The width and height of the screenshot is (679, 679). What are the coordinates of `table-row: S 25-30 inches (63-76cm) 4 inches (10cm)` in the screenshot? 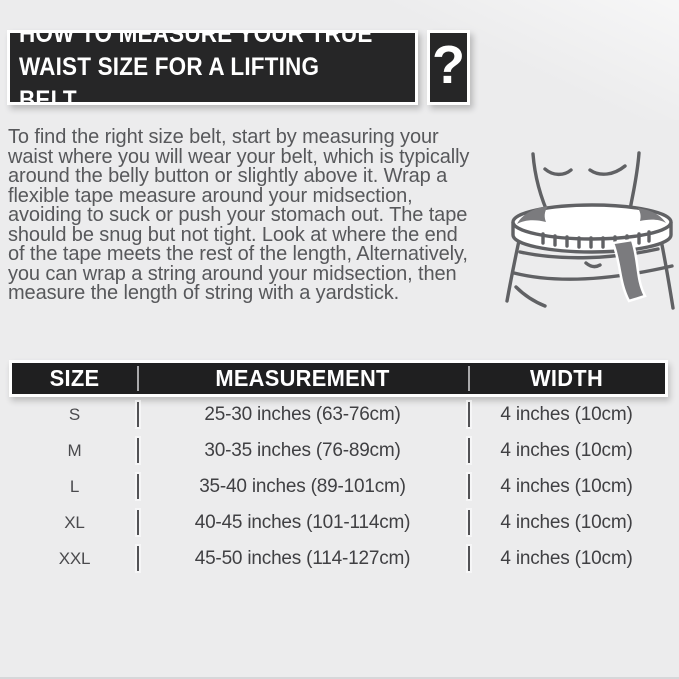 It's located at (338, 415).